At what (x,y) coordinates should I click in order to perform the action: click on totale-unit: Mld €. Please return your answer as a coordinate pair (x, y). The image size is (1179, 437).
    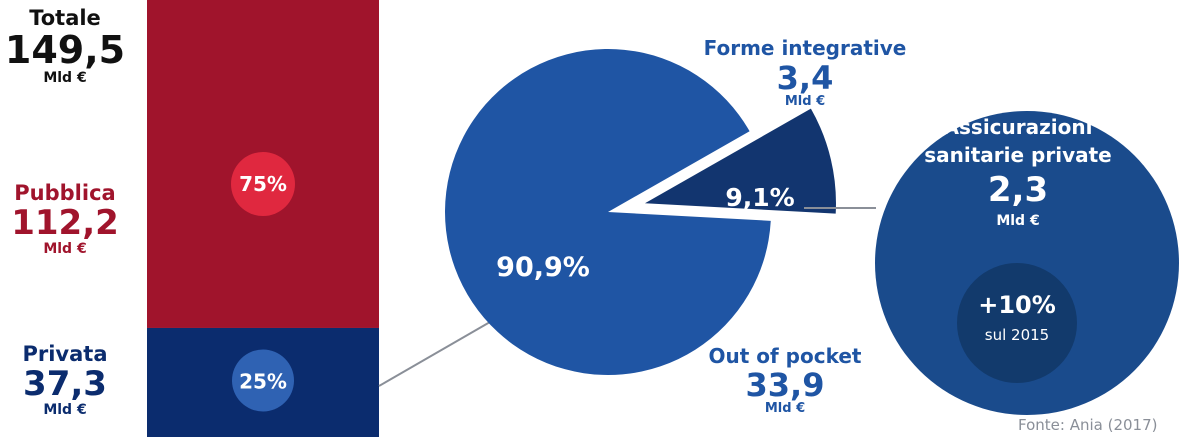
    Looking at the image, I should click on (65, 78).